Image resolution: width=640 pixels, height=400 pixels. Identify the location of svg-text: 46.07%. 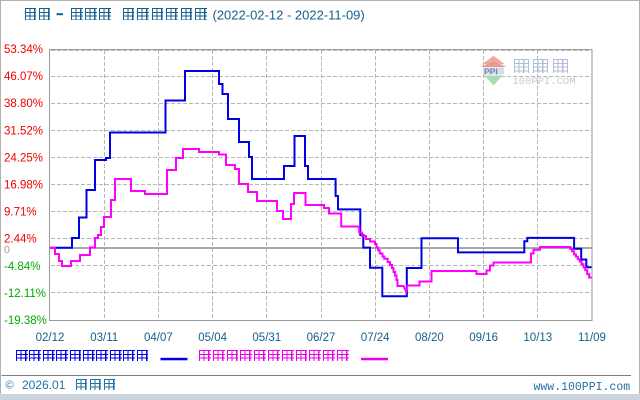
(23, 77).